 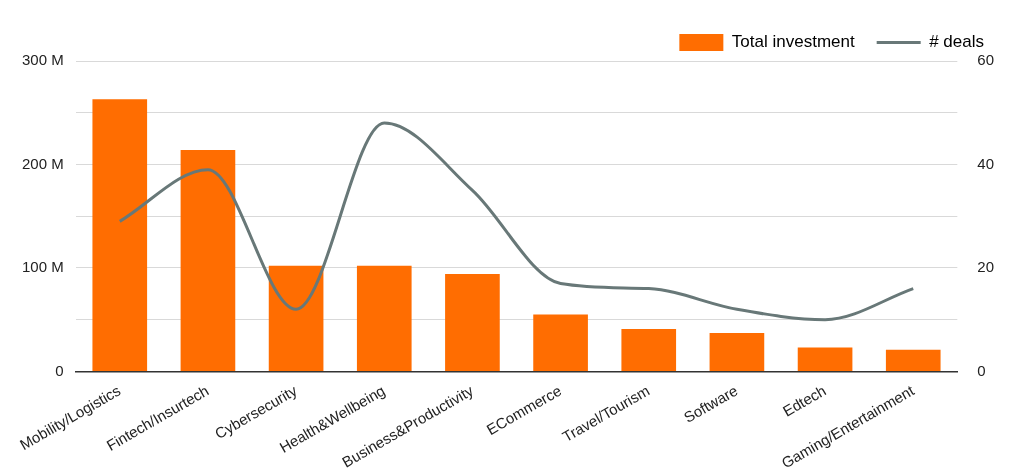 What do you see at coordinates (42, 60) in the screenshot?
I see `y-tick-label: 300 M` at bounding box center [42, 60].